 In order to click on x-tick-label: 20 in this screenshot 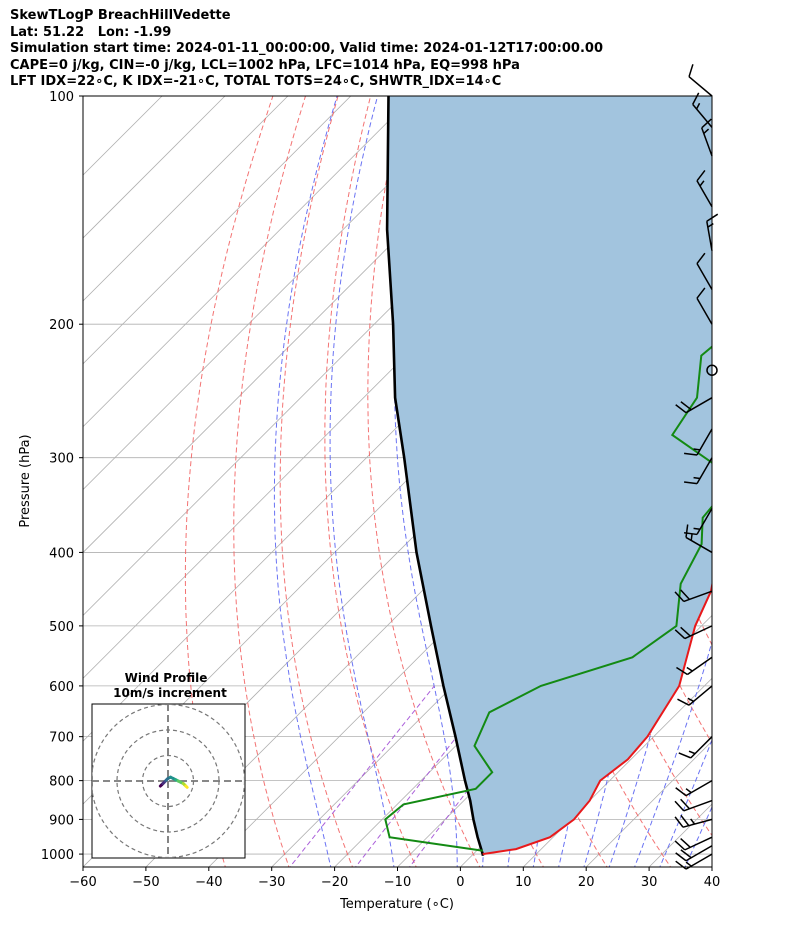, I will do `click(586, 882)`.